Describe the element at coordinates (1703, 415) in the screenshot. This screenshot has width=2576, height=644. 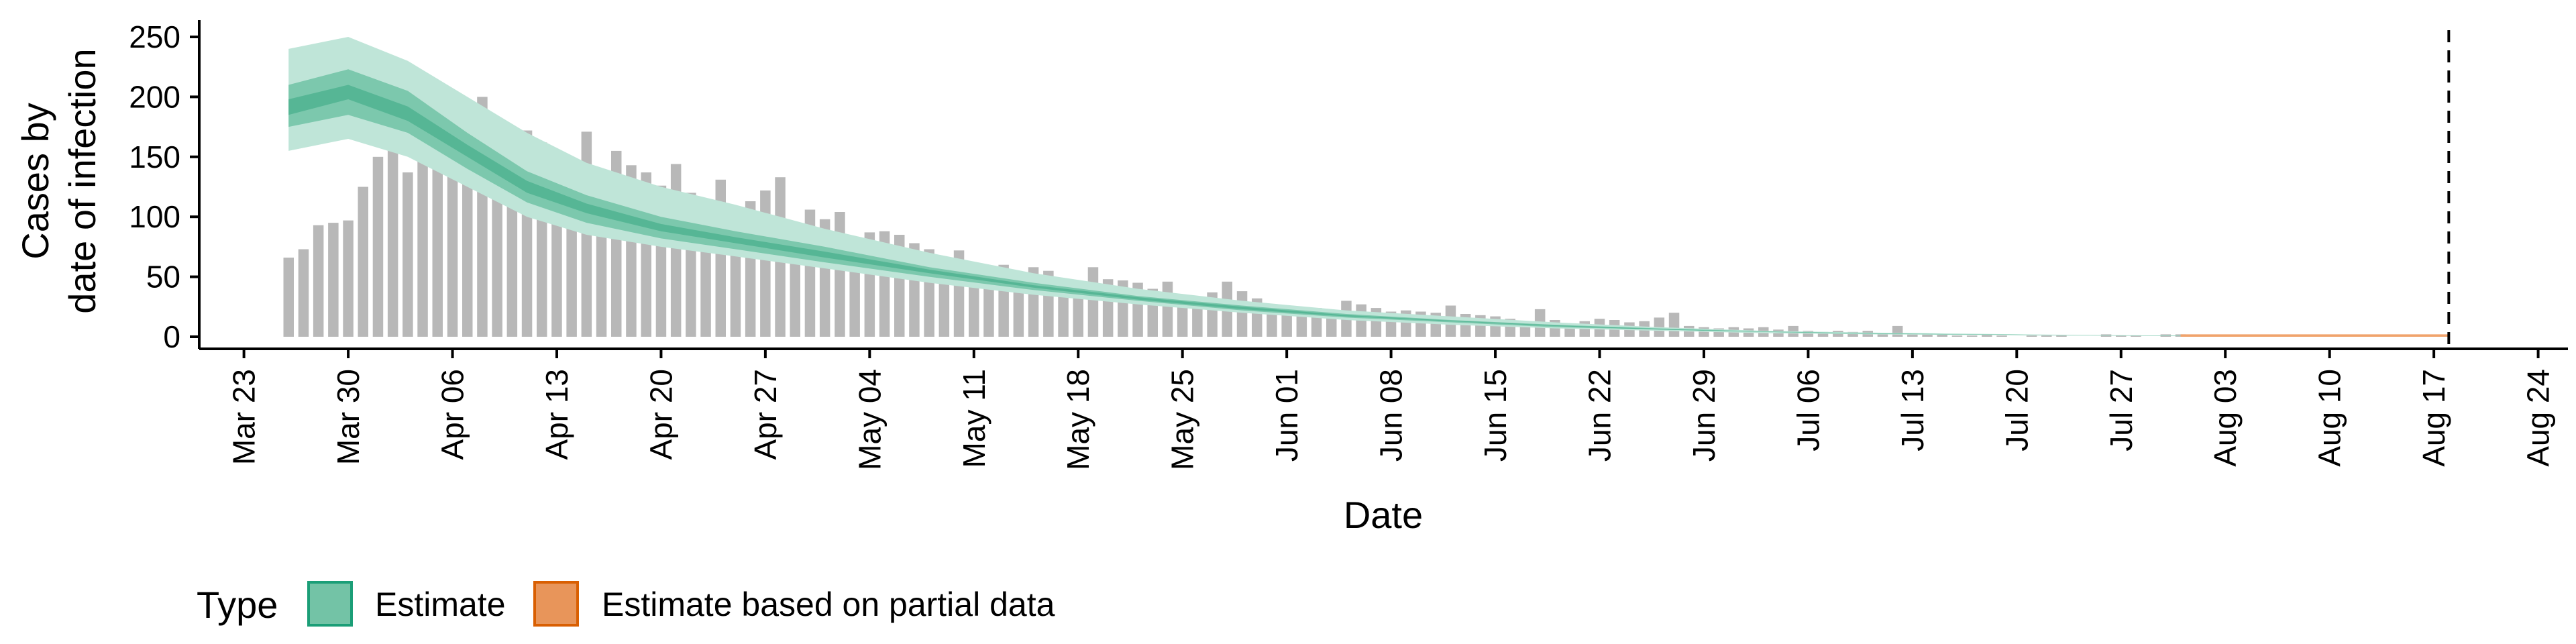
I see `x-tick-label: Jun 29` at that location.